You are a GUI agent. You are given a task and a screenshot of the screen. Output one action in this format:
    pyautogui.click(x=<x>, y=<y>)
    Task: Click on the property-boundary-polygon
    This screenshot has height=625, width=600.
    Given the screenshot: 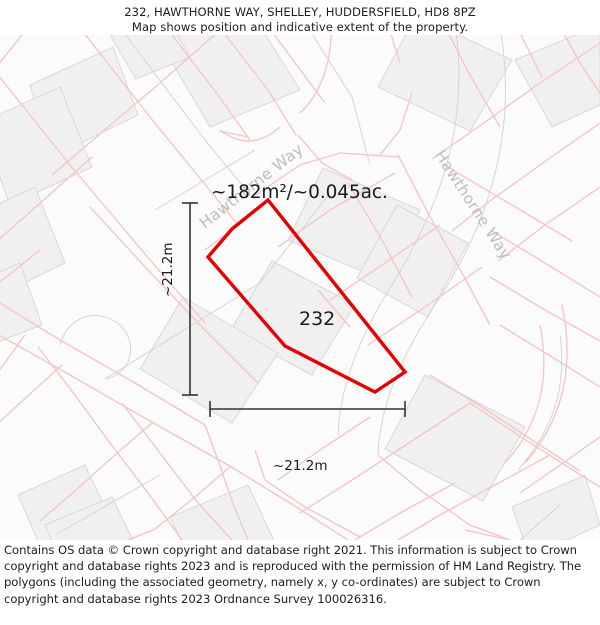 What is the action you would take?
    pyautogui.click(x=306, y=295)
    